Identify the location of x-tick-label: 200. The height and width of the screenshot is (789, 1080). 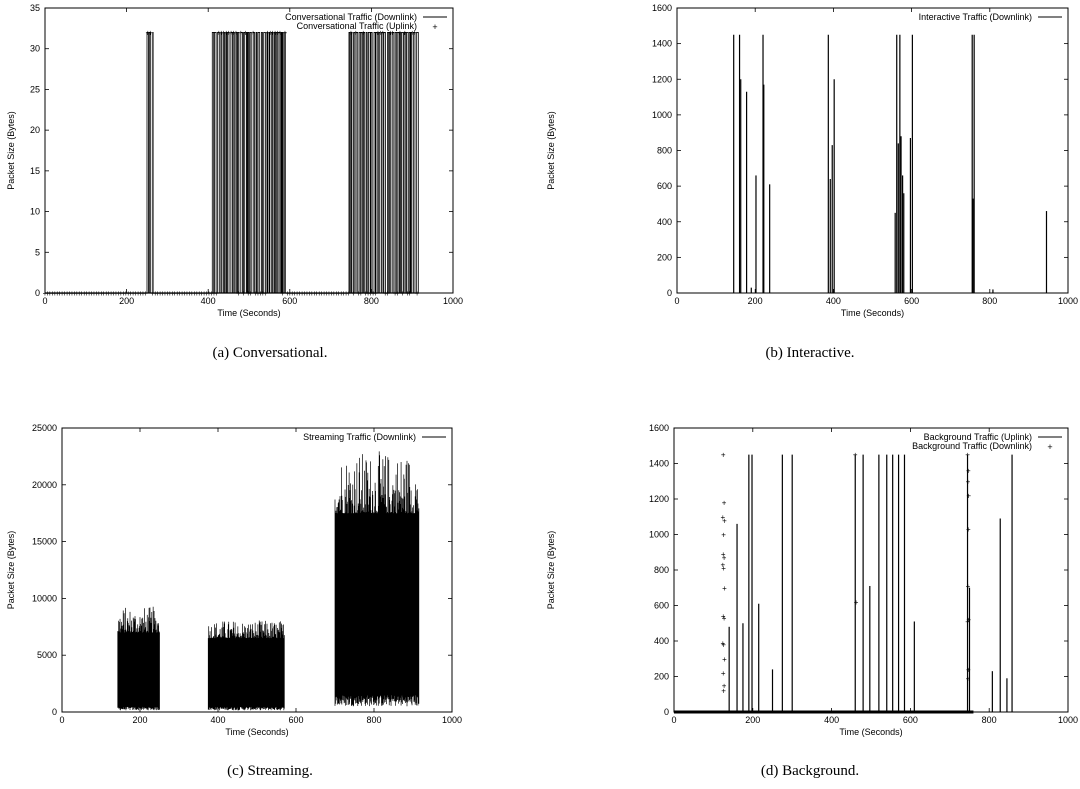
(126, 301).